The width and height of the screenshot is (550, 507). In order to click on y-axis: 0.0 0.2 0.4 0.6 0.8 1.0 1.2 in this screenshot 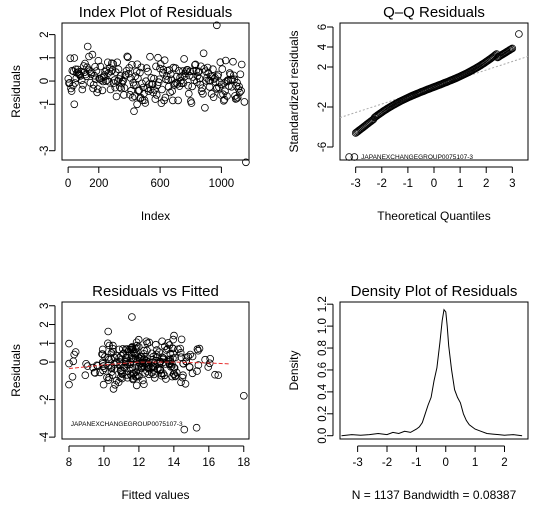, I will do `click(325, 370)`.